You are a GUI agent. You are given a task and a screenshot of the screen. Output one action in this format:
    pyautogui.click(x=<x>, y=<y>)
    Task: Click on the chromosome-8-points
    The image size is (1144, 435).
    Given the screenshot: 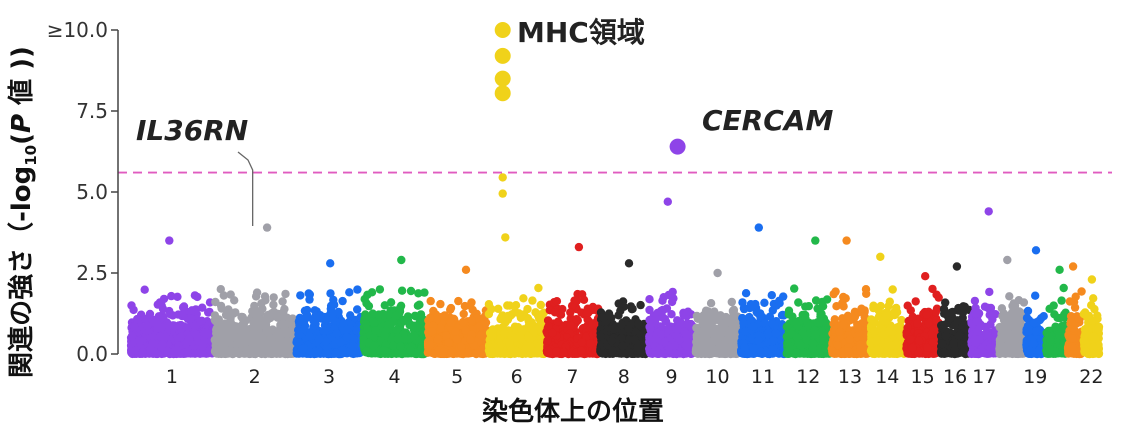 What is the action you would take?
    pyautogui.click(x=624, y=309)
    